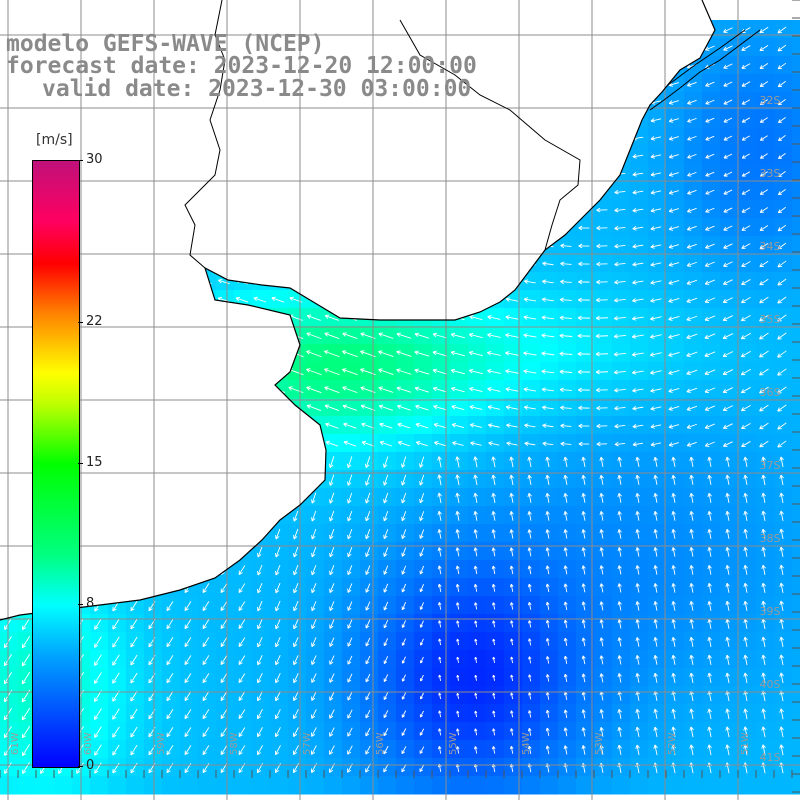  What do you see at coordinates (88, 743) in the screenshot?
I see `lon-label: 60W` at bounding box center [88, 743].